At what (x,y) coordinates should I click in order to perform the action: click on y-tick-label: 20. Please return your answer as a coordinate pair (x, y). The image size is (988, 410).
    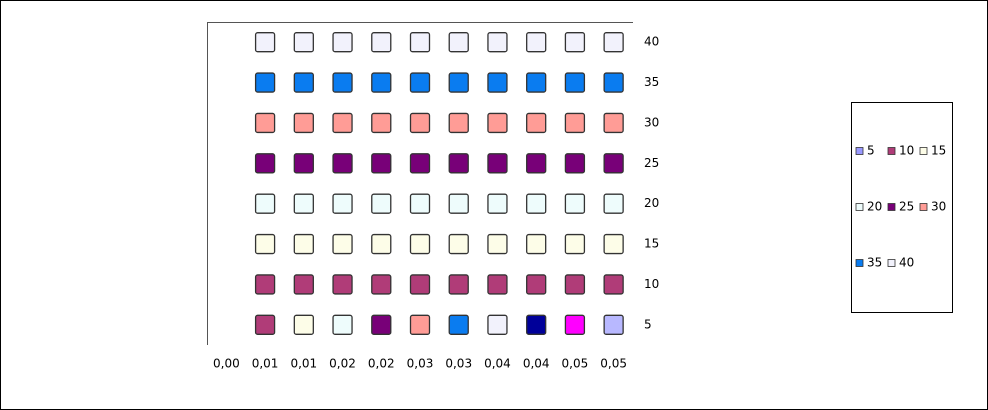
    Looking at the image, I should click on (651, 203).